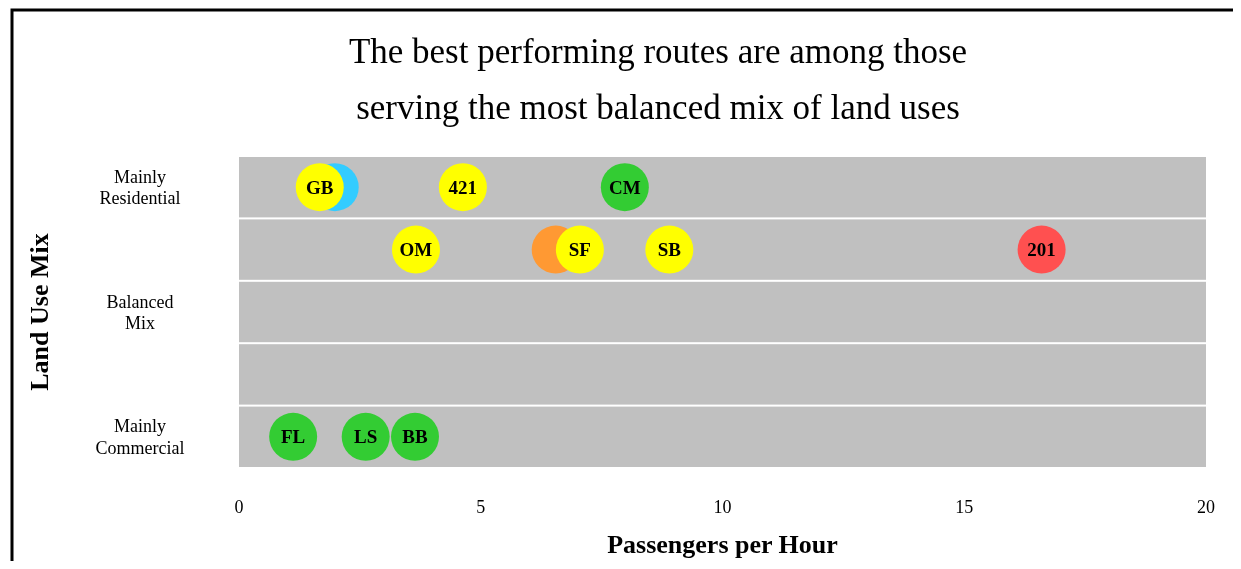  What do you see at coordinates (416, 250) in the screenshot?
I see `series-label: OM` at bounding box center [416, 250].